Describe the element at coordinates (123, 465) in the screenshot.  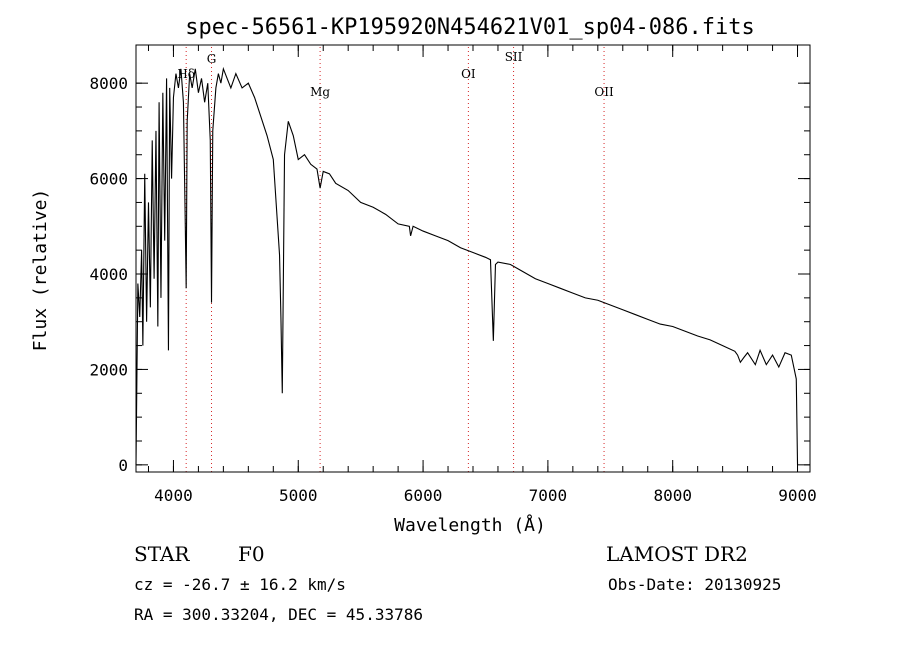
I see `y-tick-label-0: 0` at that location.